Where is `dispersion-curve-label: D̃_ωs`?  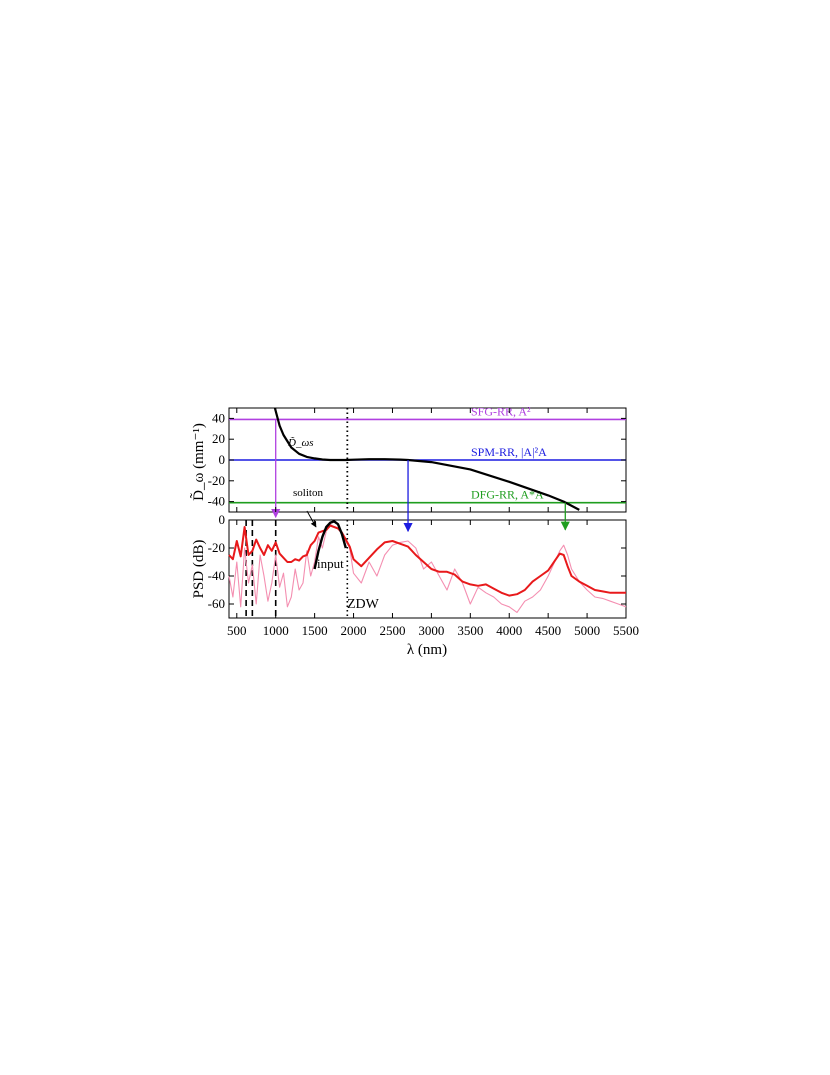 dispersion-curve-label: D̃_ωs is located at coordinates (300, 442).